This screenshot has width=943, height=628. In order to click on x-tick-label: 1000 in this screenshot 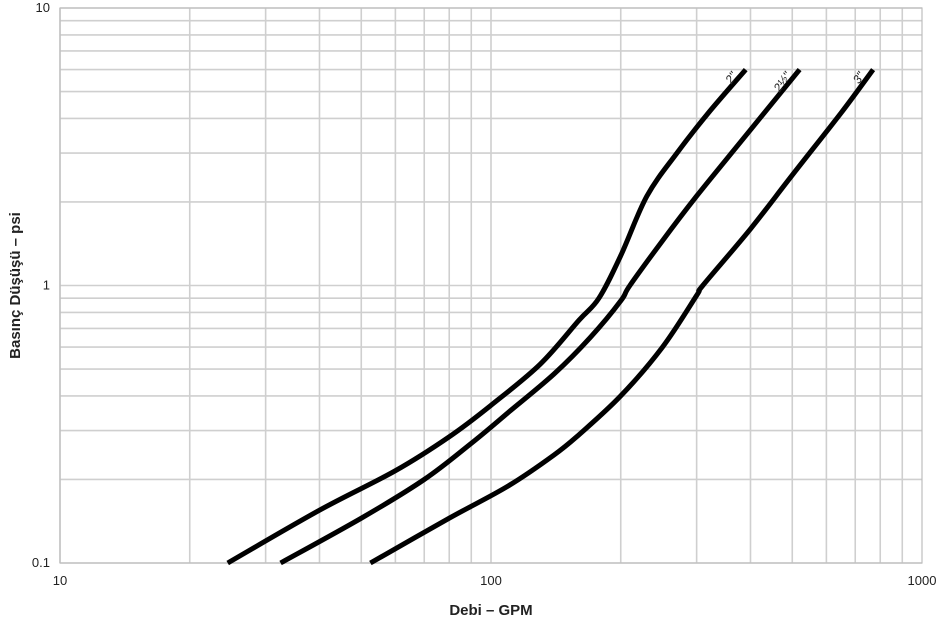, I will do `click(922, 580)`.